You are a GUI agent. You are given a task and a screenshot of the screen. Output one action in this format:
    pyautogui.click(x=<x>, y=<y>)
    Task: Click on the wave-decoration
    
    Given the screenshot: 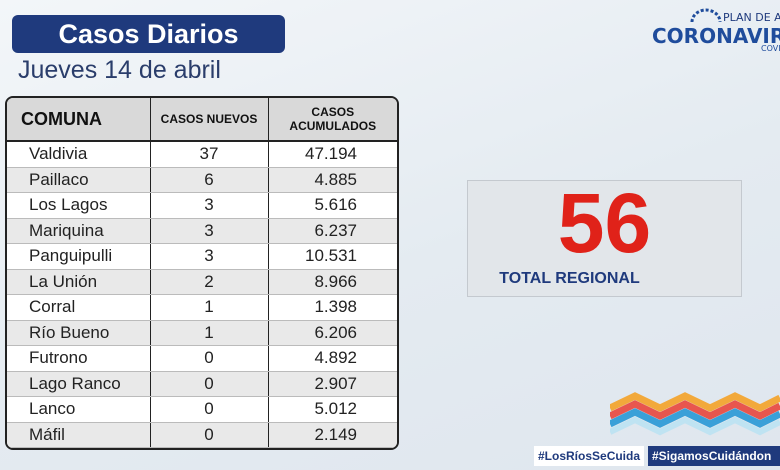 What is the action you would take?
    pyautogui.click(x=695, y=414)
    